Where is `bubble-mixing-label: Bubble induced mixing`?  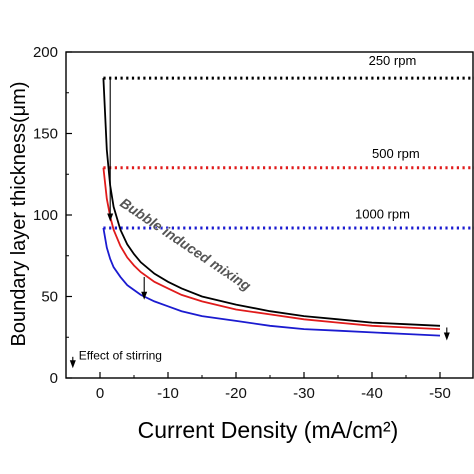
bubble-mixing-label: Bubble induced mixing is located at coordinates (185, 244).